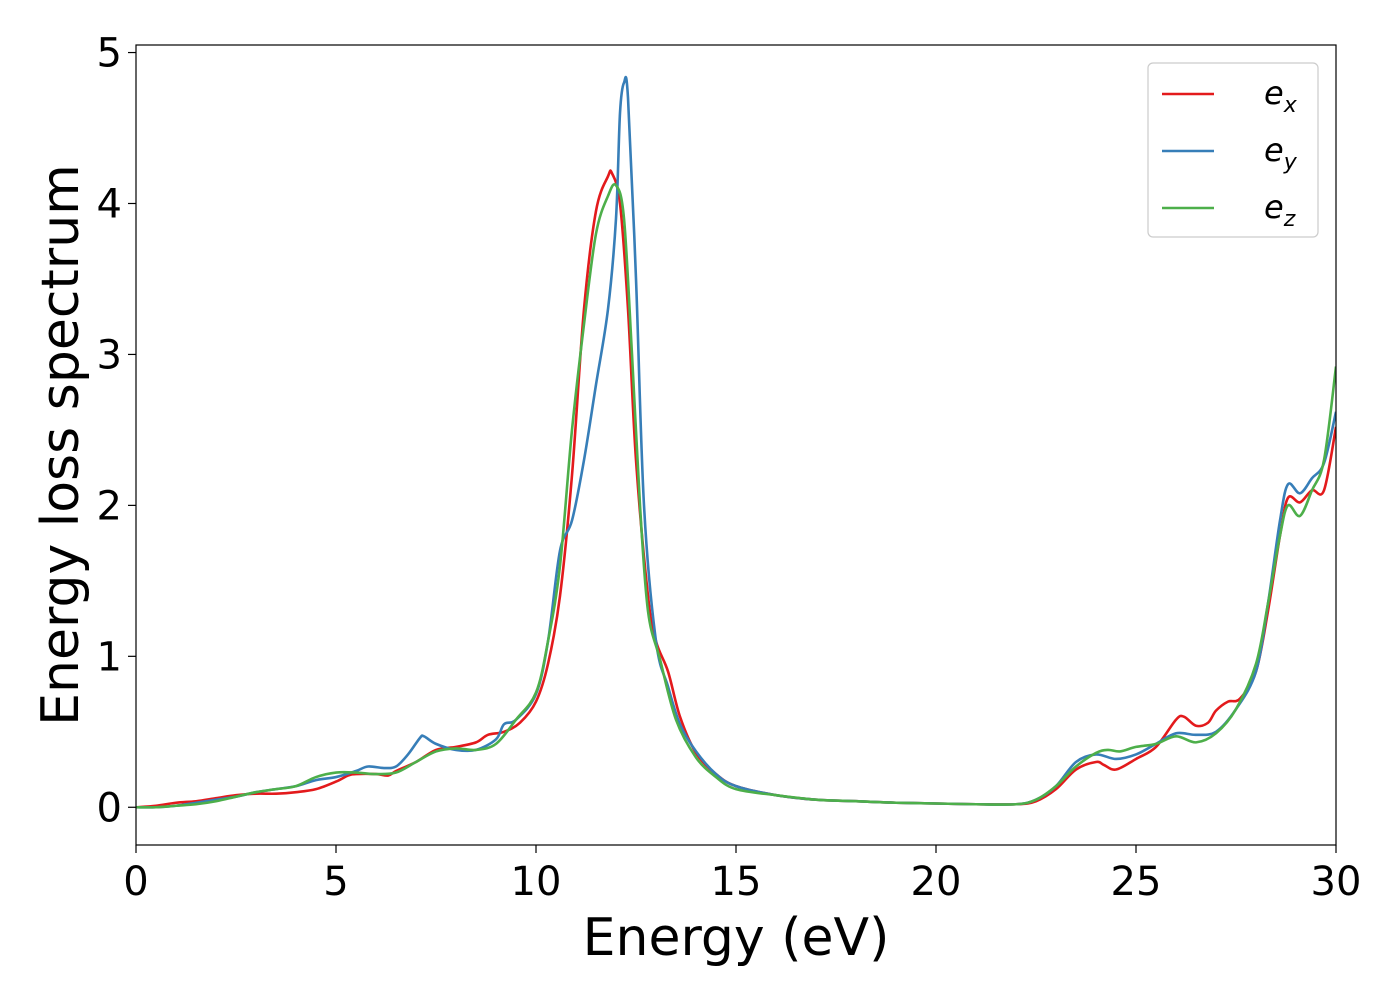  Describe the element at coordinates (736, 938) in the screenshot. I see `x-axis-label: Energy (eV)` at that location.